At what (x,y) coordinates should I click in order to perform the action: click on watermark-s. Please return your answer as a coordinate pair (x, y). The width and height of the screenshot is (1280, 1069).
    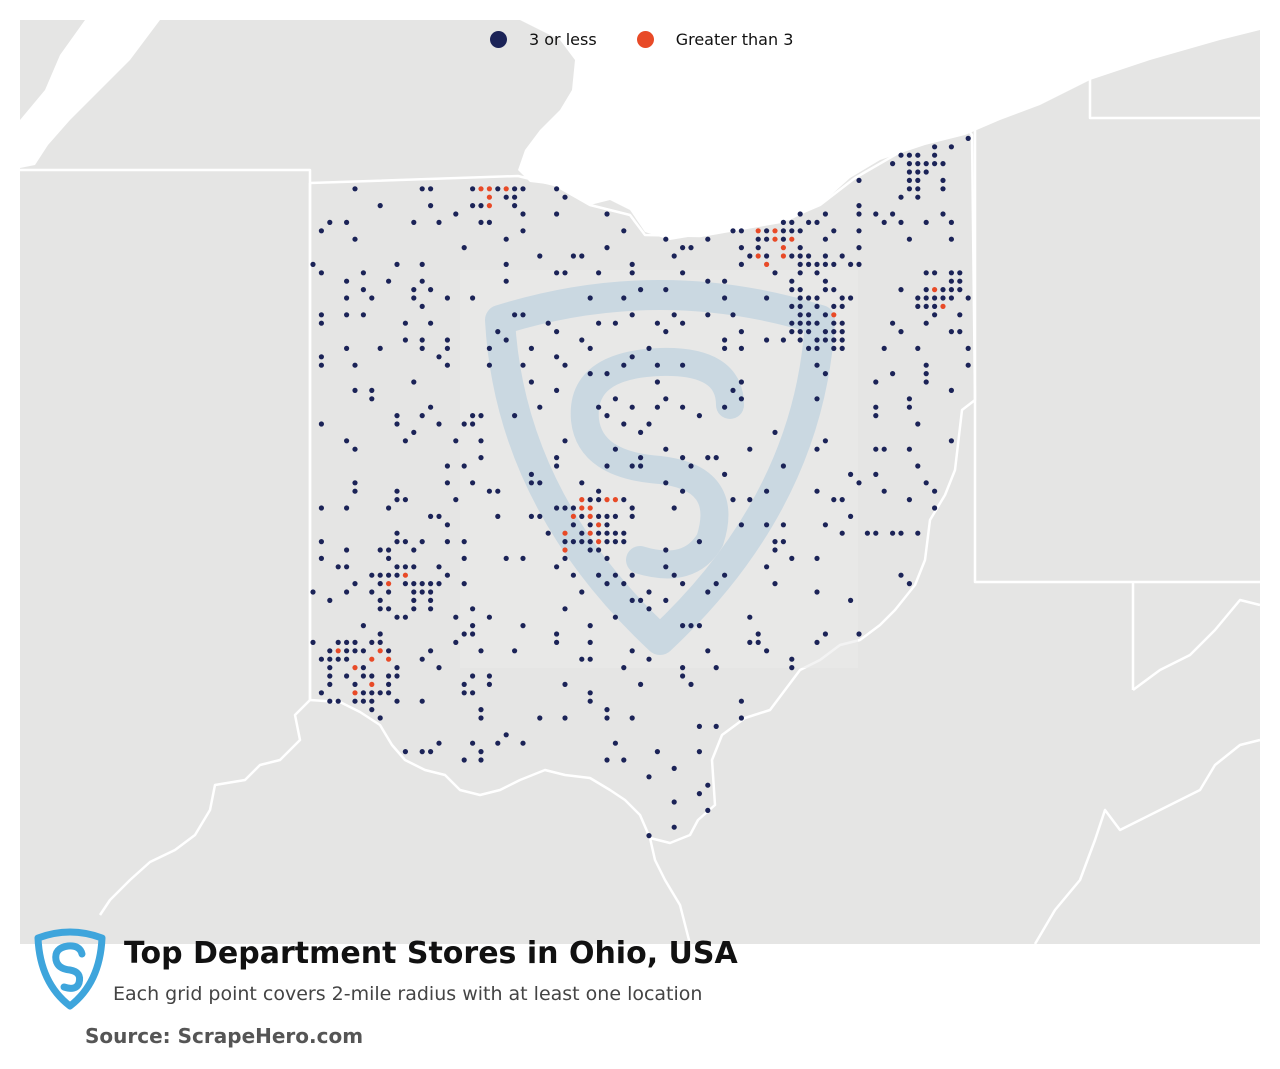
    Looking at the image, I should click on (657, 463).